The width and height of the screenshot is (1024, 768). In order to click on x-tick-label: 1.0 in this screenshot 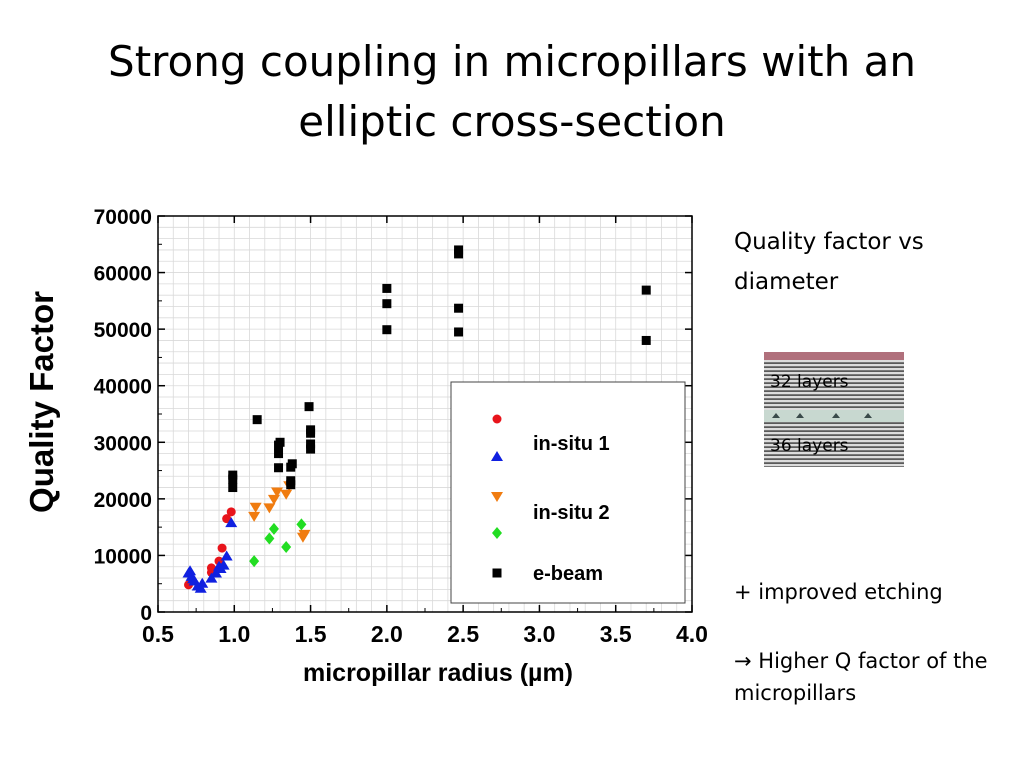, I will do `click(234, 634)`.